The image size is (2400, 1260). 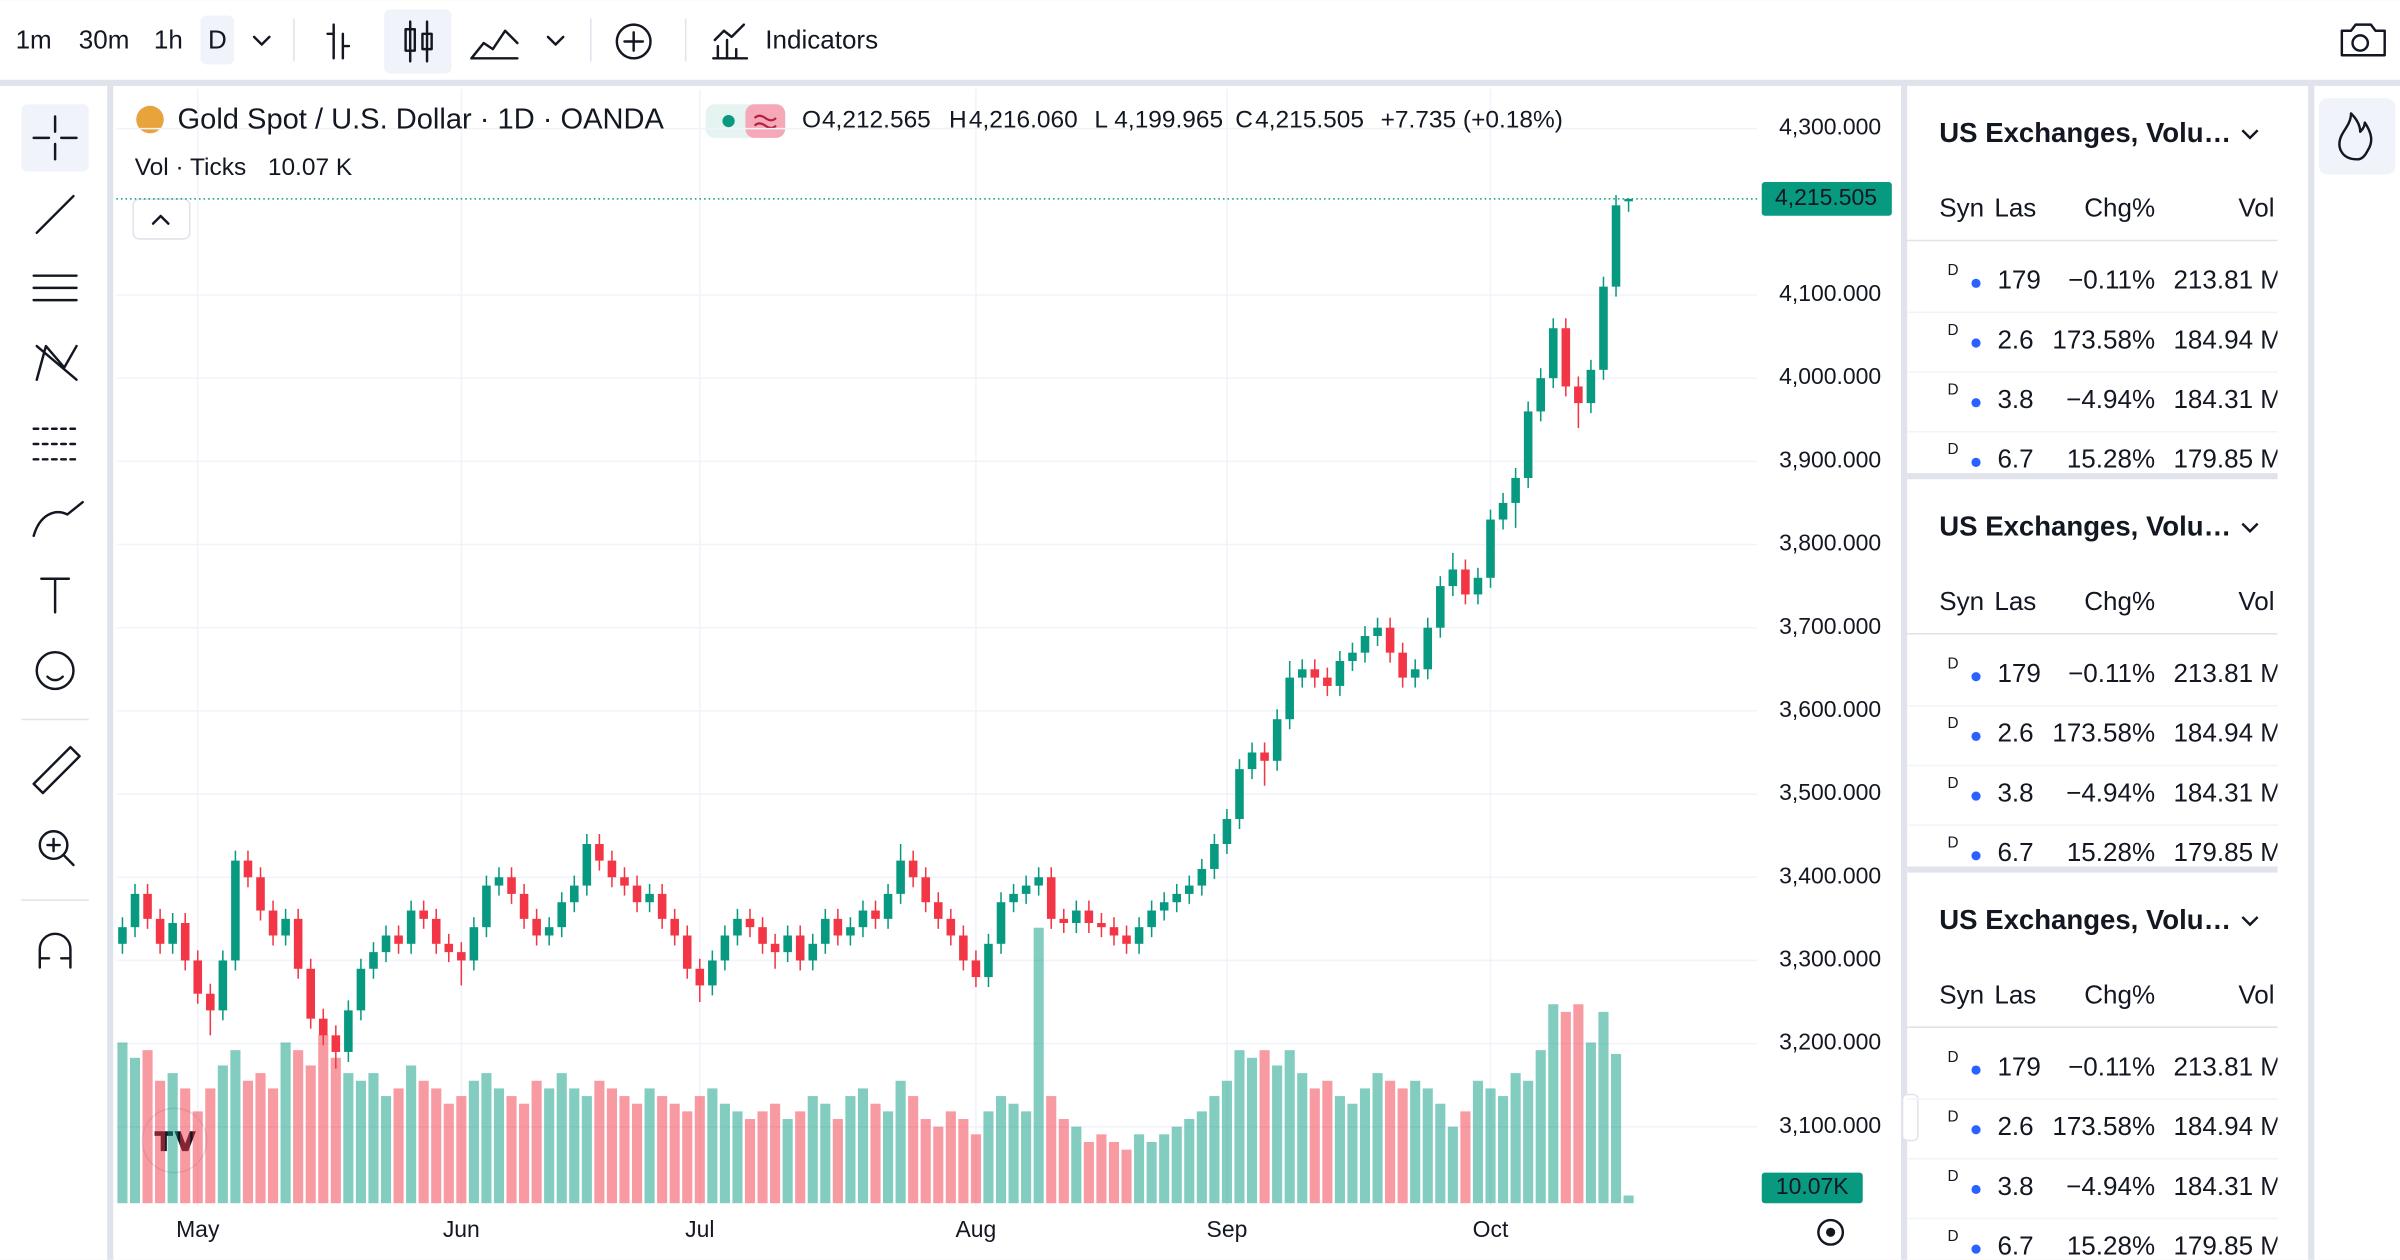 I want to click on settings-dot, so click(x=1831, y=1232).